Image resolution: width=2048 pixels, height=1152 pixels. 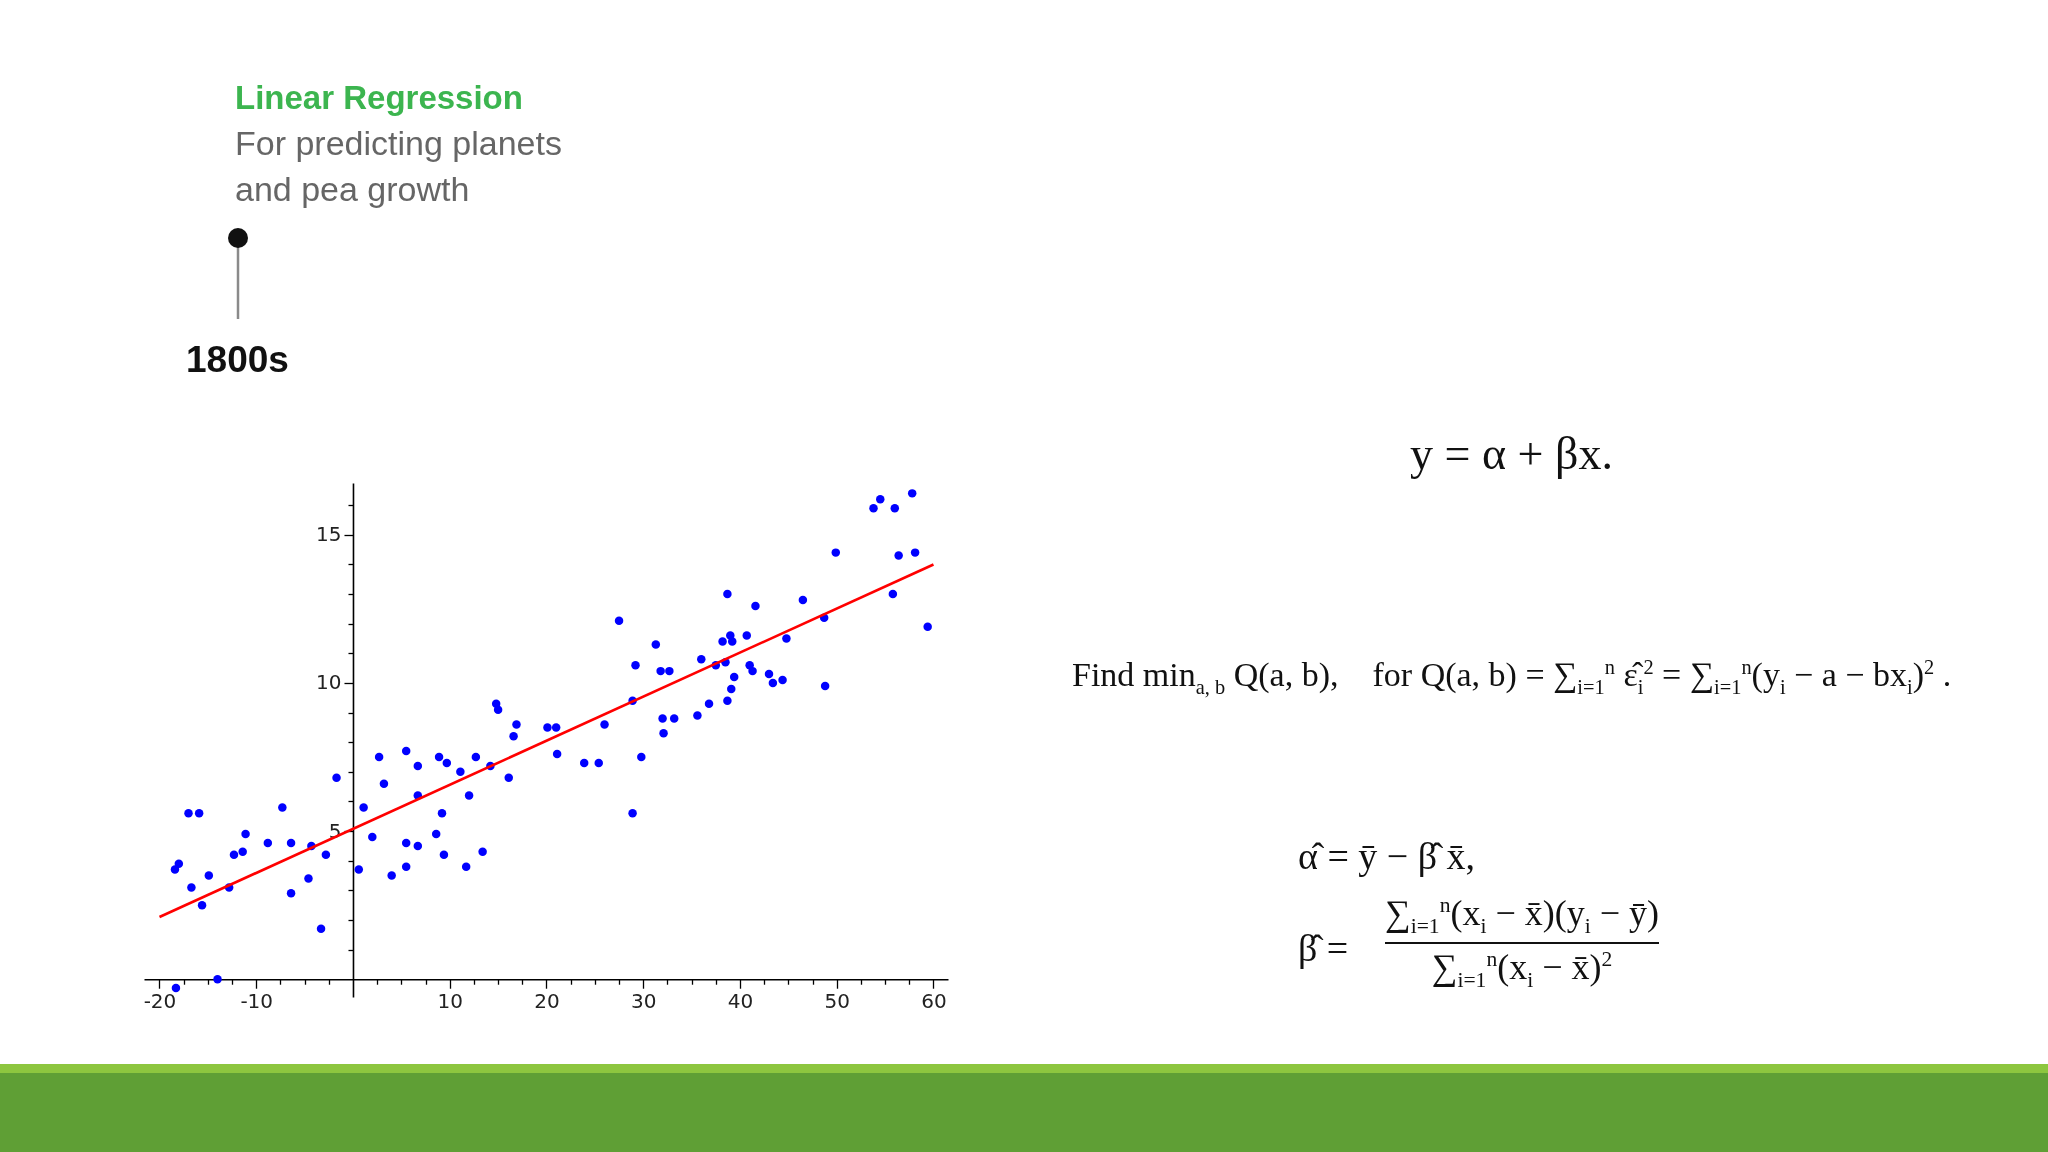 What do you see at coordinates (1323, 948) in the screenshot?
I see `text: β̂ =` at bounding box center [1323, 948].